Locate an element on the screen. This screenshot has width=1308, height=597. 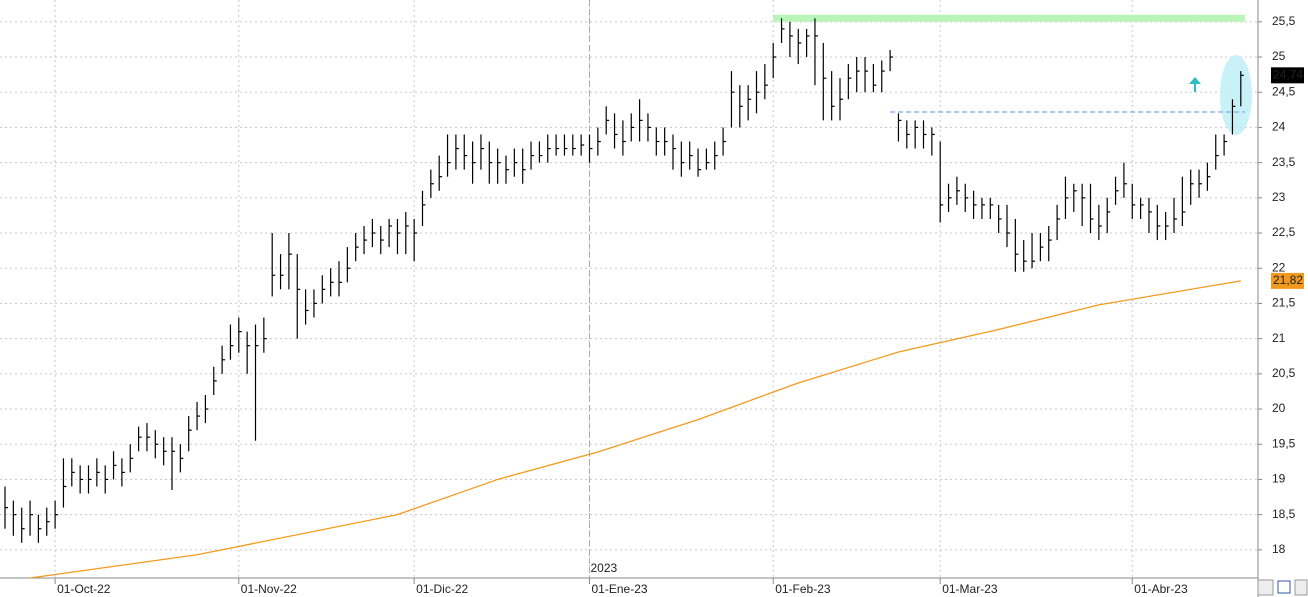
y-tick-label: 22 is located at coordinates (1279, 267).